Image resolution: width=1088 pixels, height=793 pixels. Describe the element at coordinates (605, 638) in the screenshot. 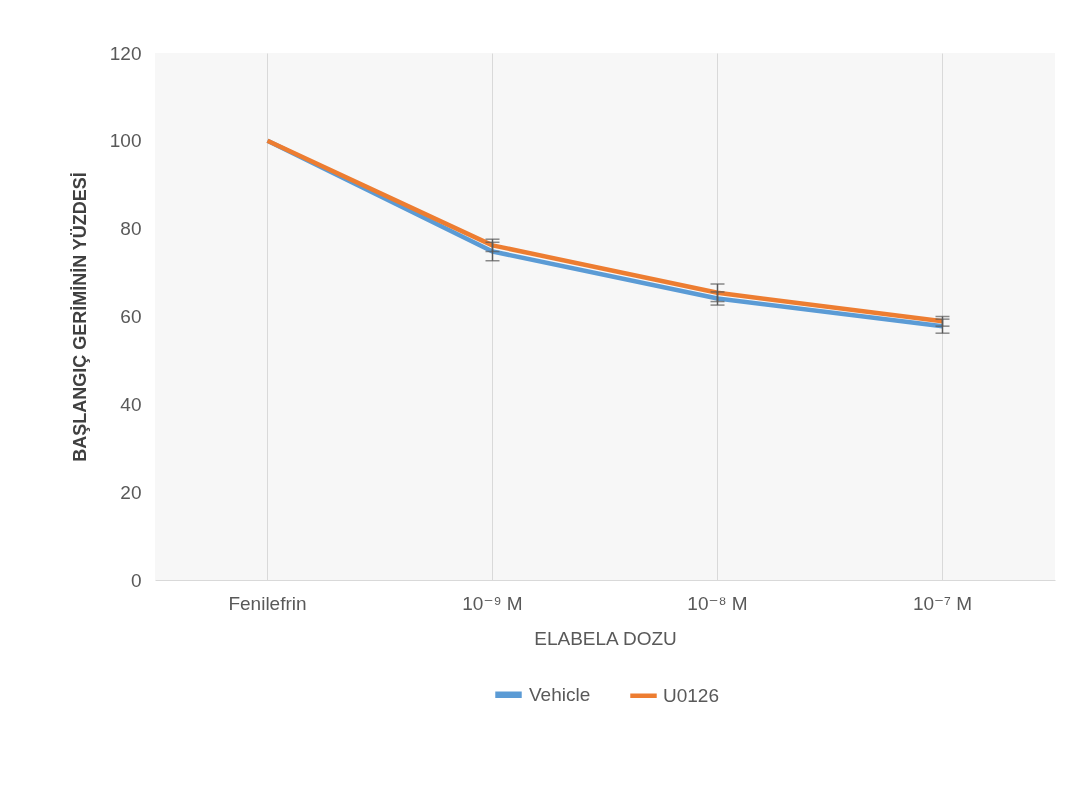

I see `x-axis-title: ELABELA DOZU` at that location.